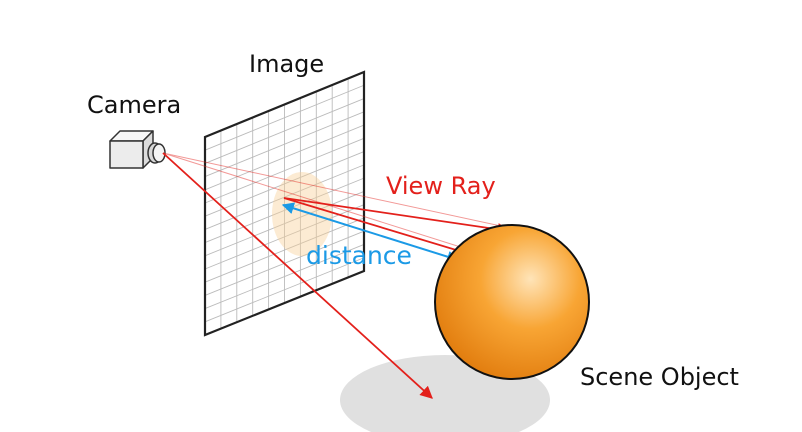 This screenshot has height=432, width=802. I want to click on scene-sphere, so click(512, 302).